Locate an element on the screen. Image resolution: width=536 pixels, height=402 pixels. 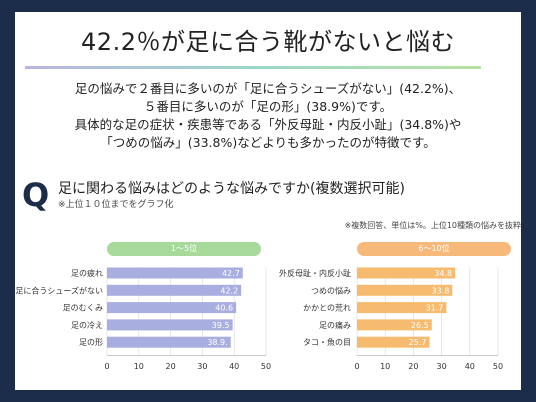
left-tick-label: 0 is located at coordinates (106, 366).